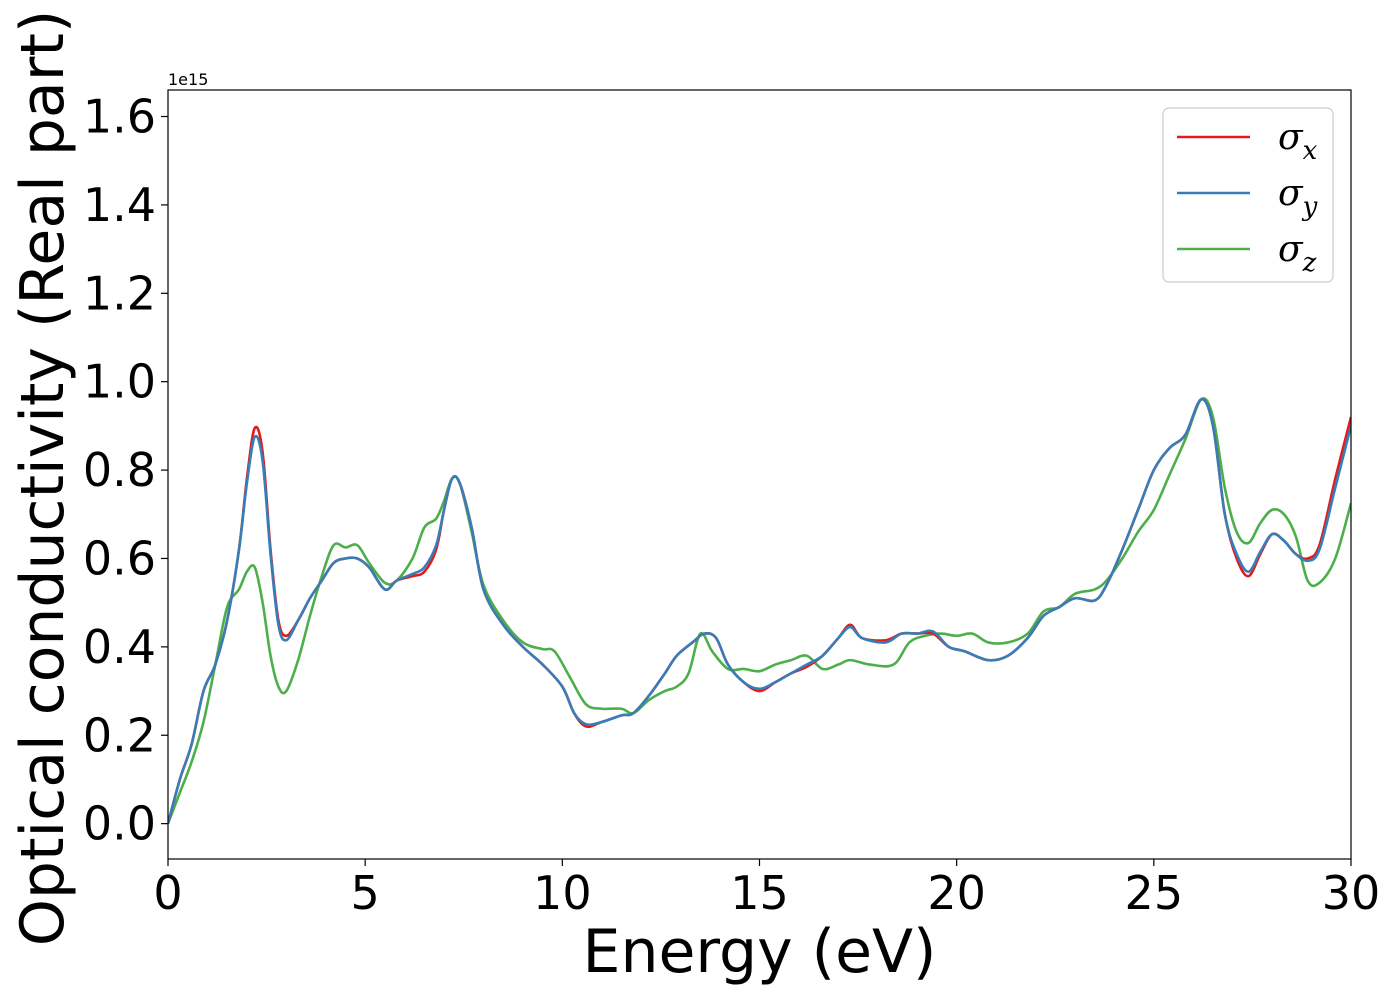 The height and width of the screenshot is (1000, 1400). I want to click on x-tick-label: 25, so click(1154, 893).